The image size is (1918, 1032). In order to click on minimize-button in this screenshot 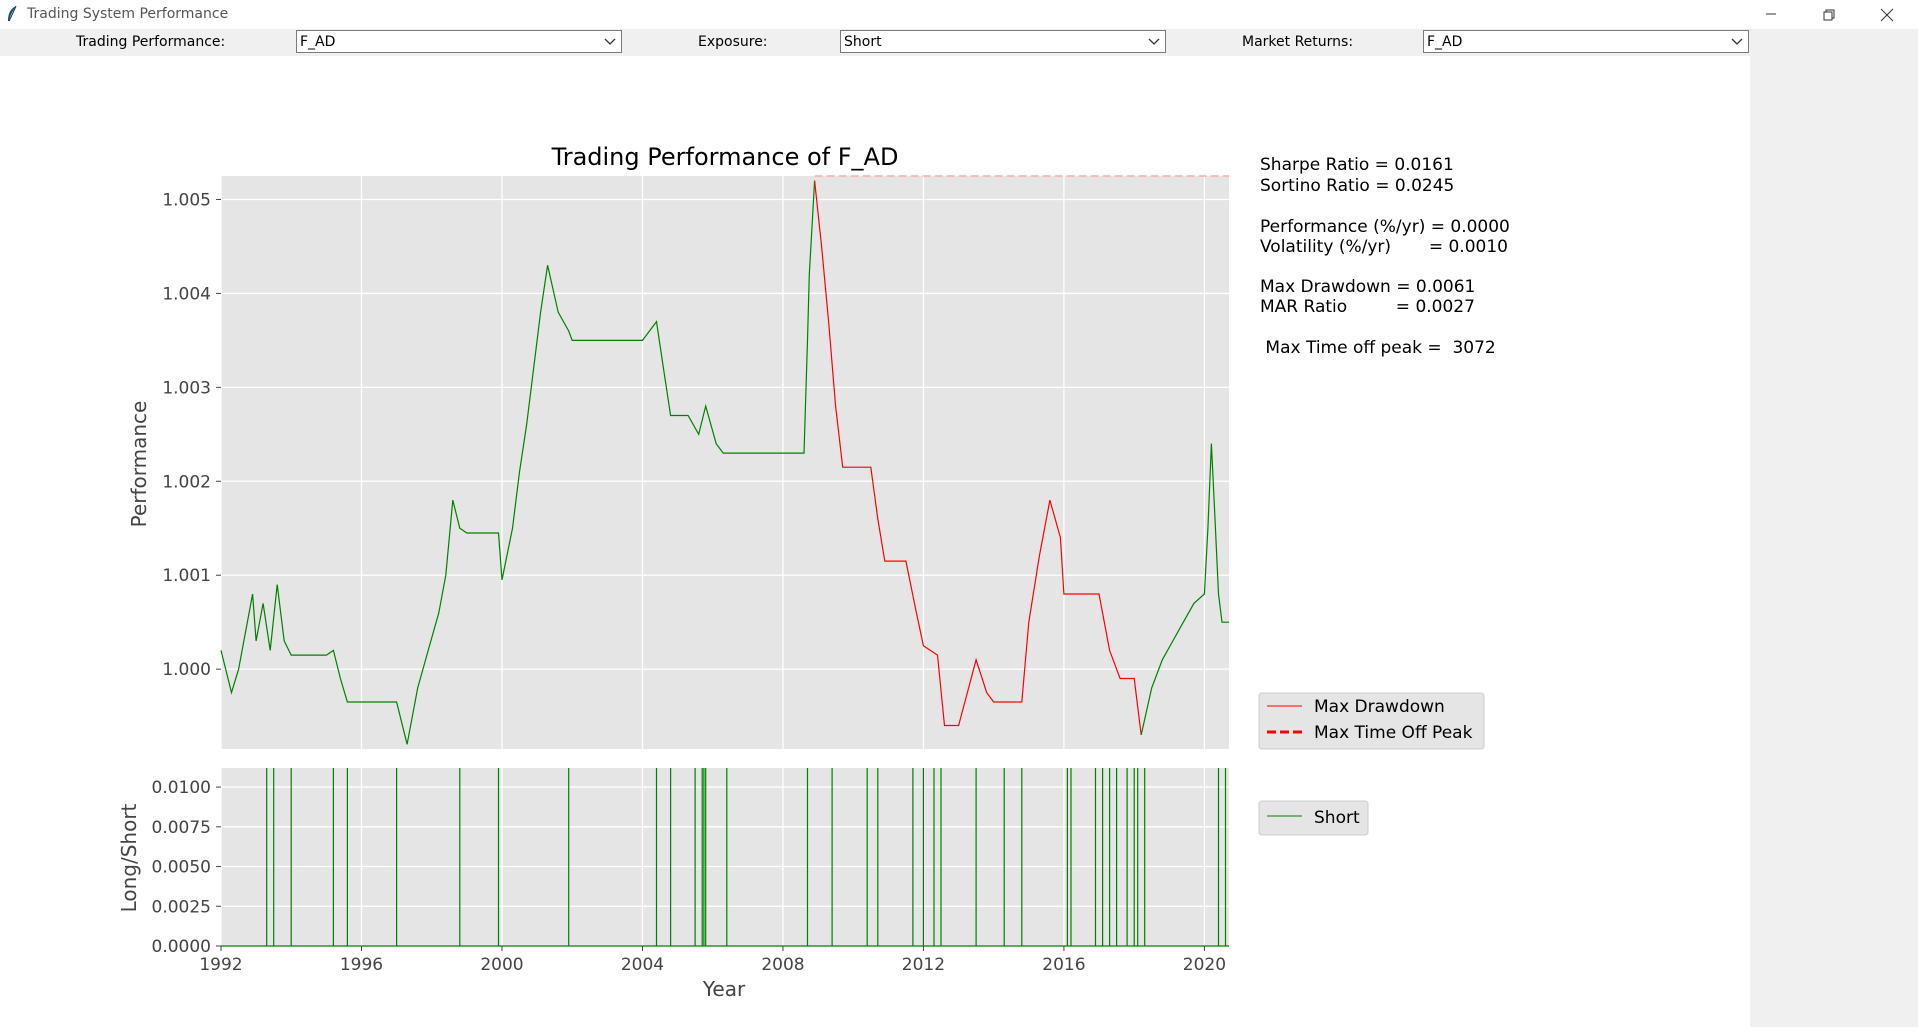, I will do `click(1771, 14)`.